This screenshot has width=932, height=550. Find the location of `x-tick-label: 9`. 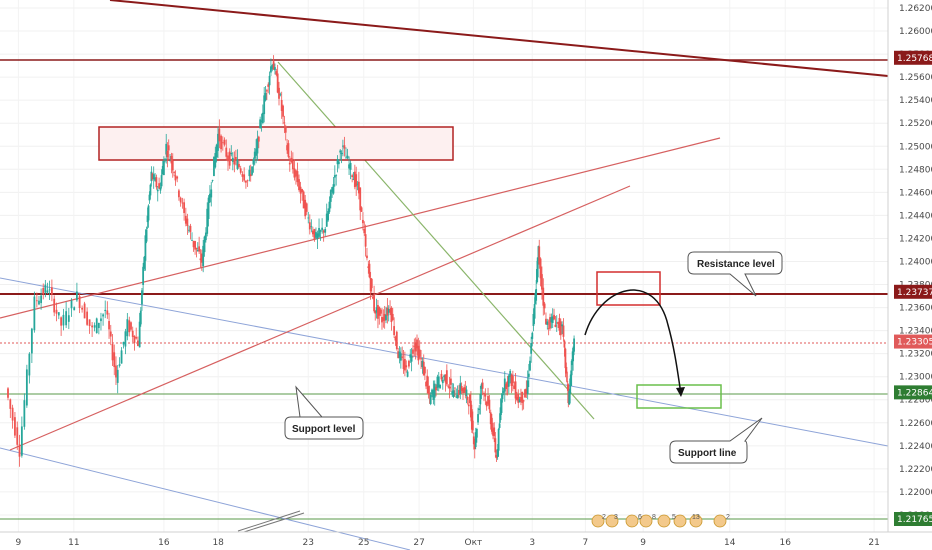

x-tick-label: 9 is located at coordinates (19, 543).